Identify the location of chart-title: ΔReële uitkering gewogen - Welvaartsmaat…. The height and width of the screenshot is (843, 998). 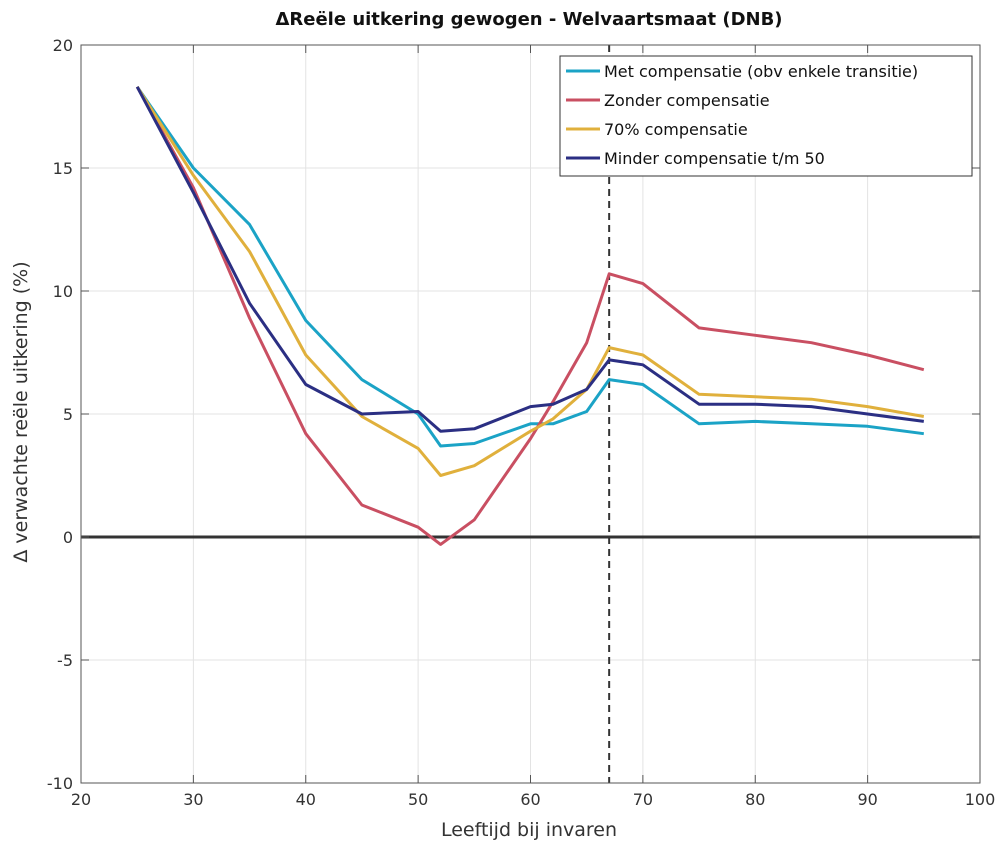
(528, 19).